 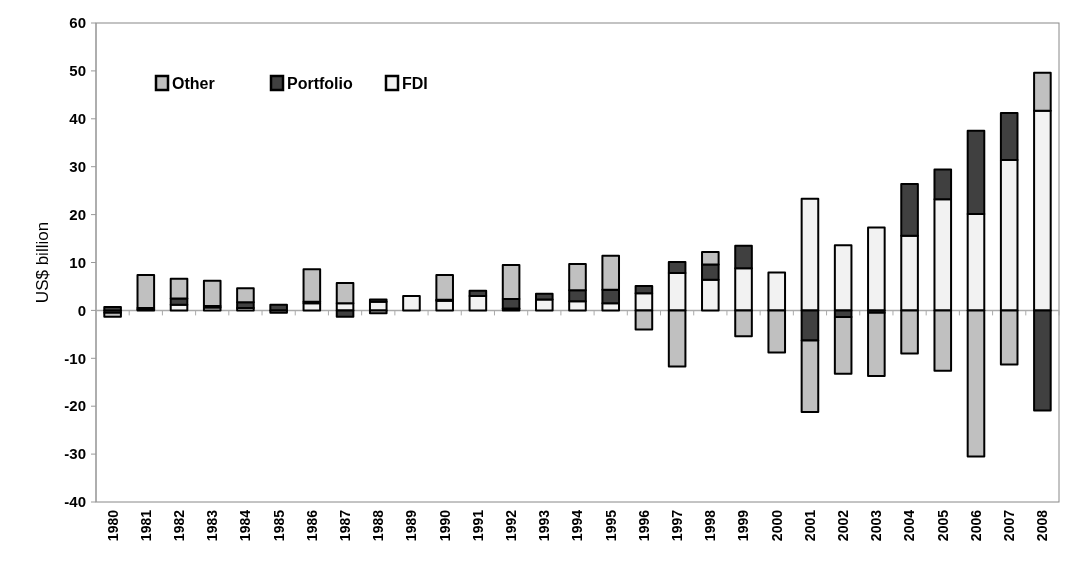 What do you see at coordinates (876, 525) in the screenshot?
I see `x-tick-label: 2003` at bounding box center [876, 525].